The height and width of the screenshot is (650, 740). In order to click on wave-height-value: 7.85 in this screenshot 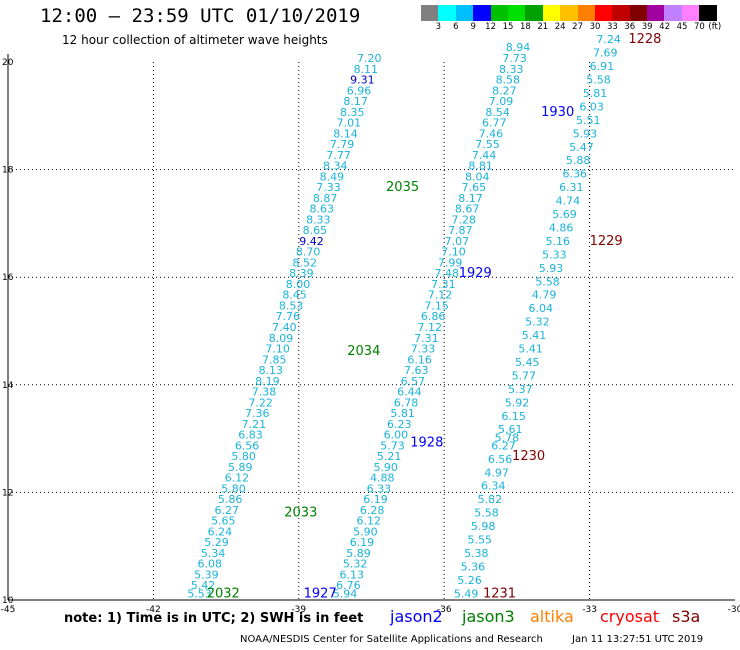, I will do `click(274, 359)`.